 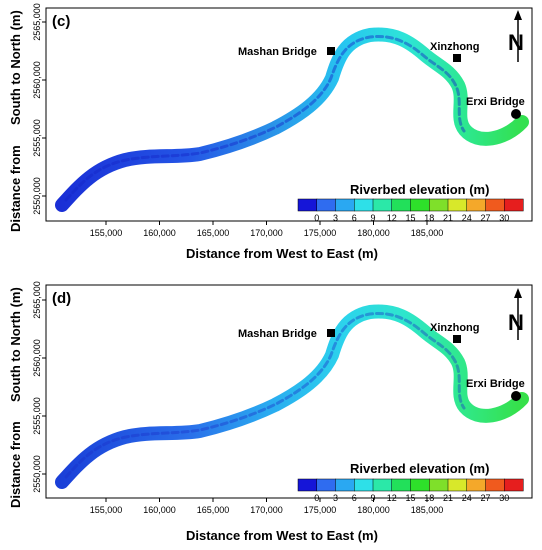 What do you see at coordinates (15, 188) in the screenshot?
I see `y-axis-title-line1: Distance from` at bounding box center [15, 188].